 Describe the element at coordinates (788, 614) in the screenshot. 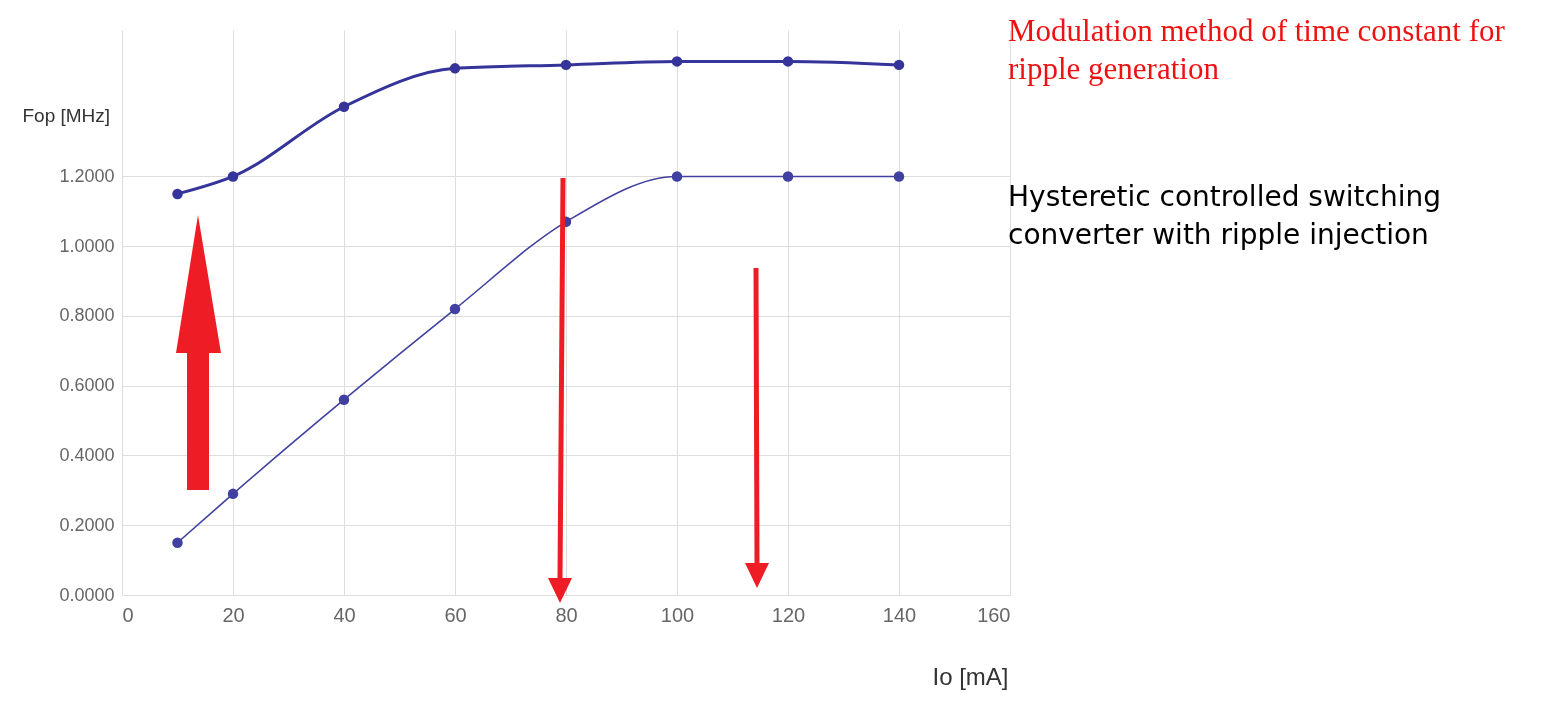

I see `x-tick-label: 120` at that location.